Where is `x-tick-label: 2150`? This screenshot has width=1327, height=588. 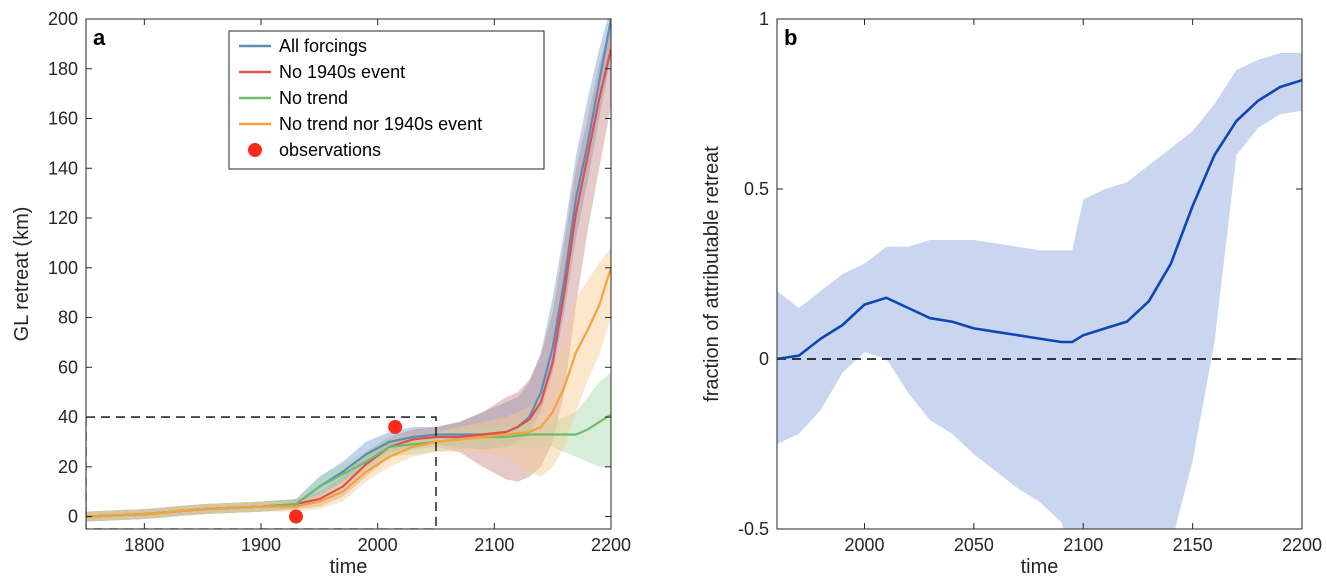
x-tick-label: 2150 is located at coordinates (1193, 545).